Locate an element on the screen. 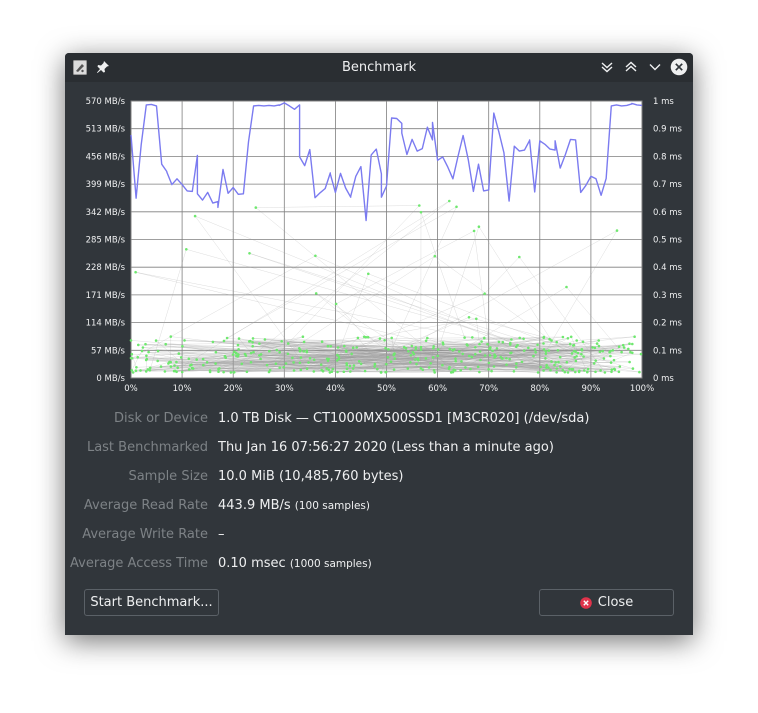  y-left-tick-label: 57 MB/s is located at coordinates (108, 351).